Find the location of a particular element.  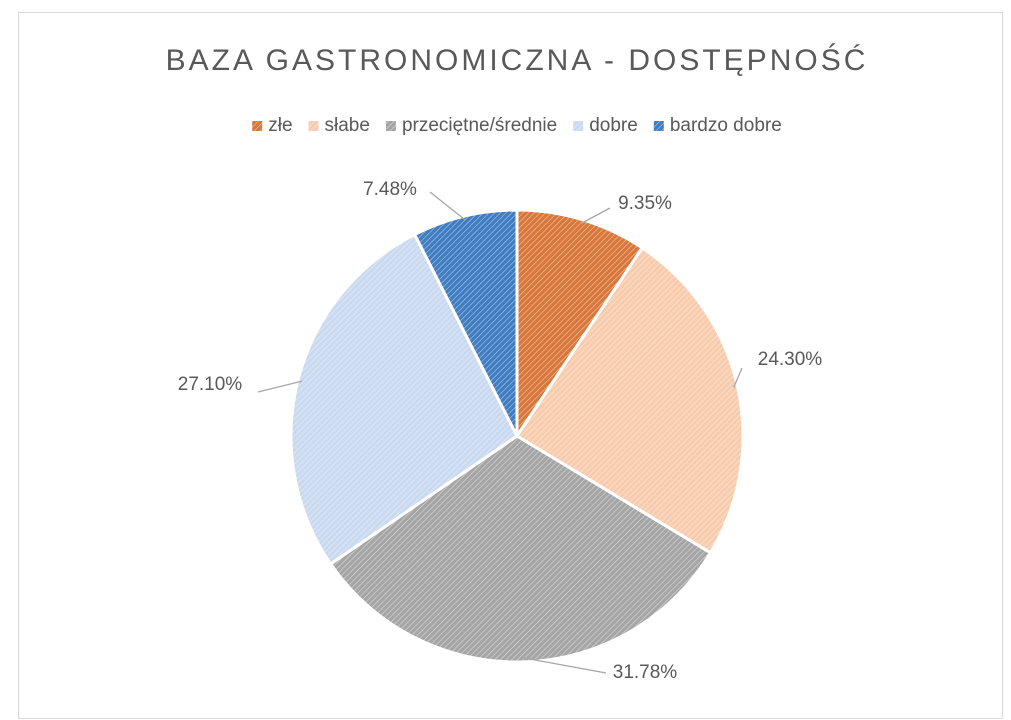

legend-label: dobre is located at coordinates (613, 125).